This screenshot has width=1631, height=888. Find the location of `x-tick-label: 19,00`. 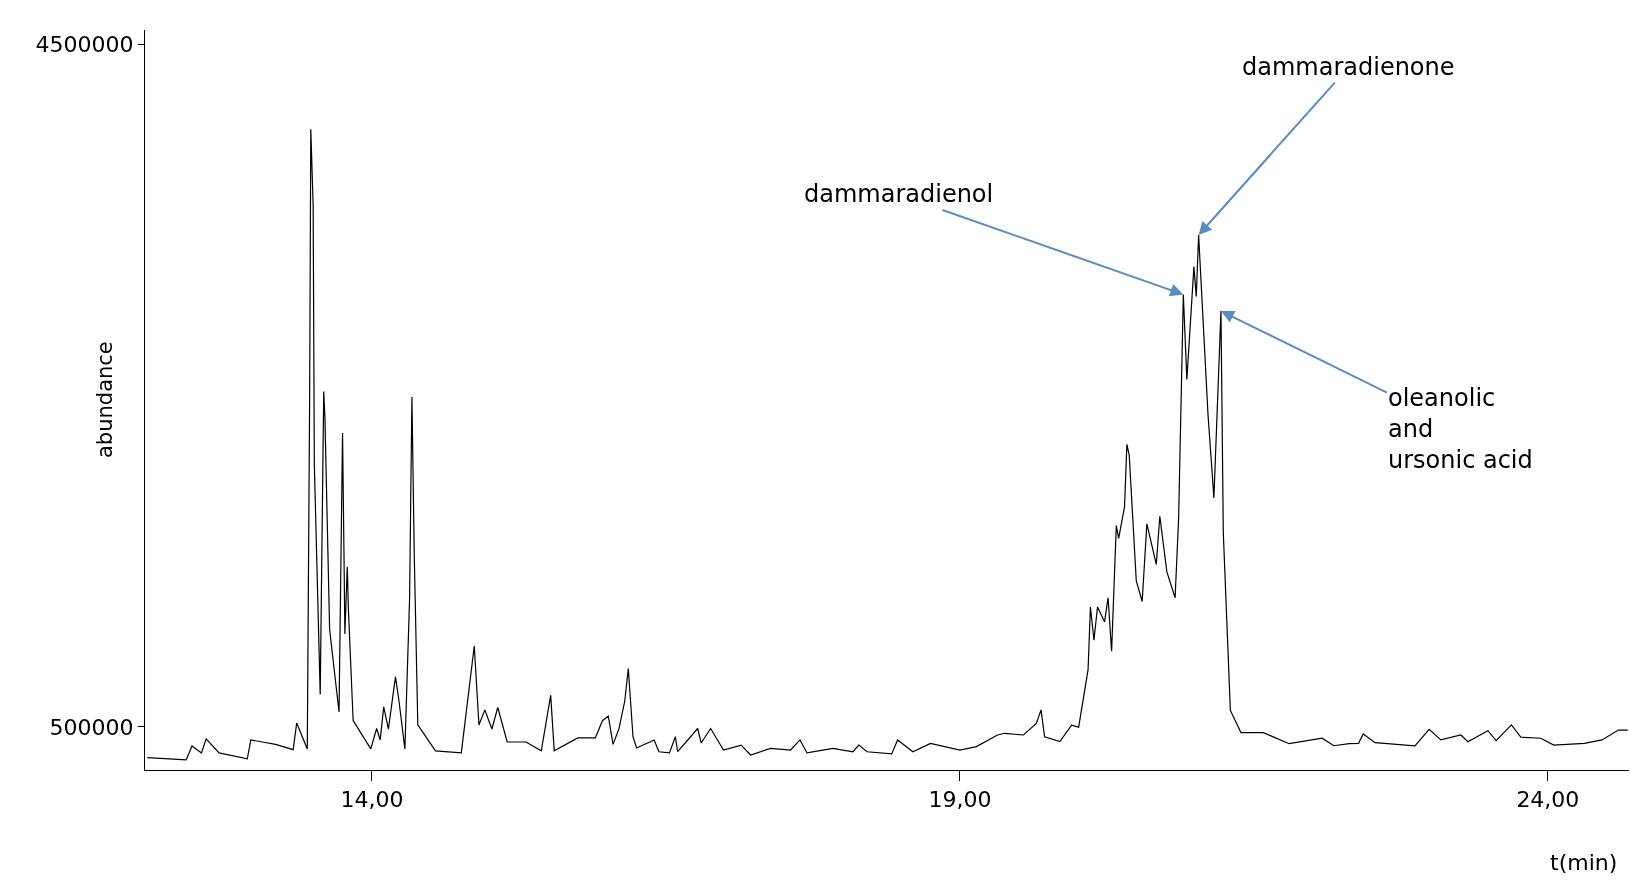

x-tick-label: 19,00 is located at coordinates (960, 800).